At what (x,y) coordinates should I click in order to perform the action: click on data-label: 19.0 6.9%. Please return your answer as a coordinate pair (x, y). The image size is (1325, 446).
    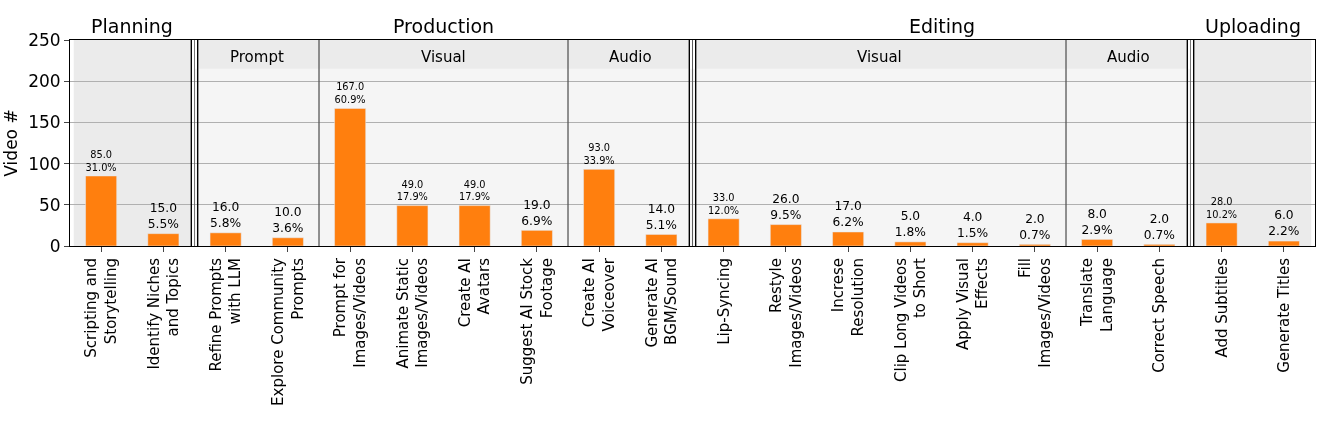
    Looking at the image, I should click on (537, 212).